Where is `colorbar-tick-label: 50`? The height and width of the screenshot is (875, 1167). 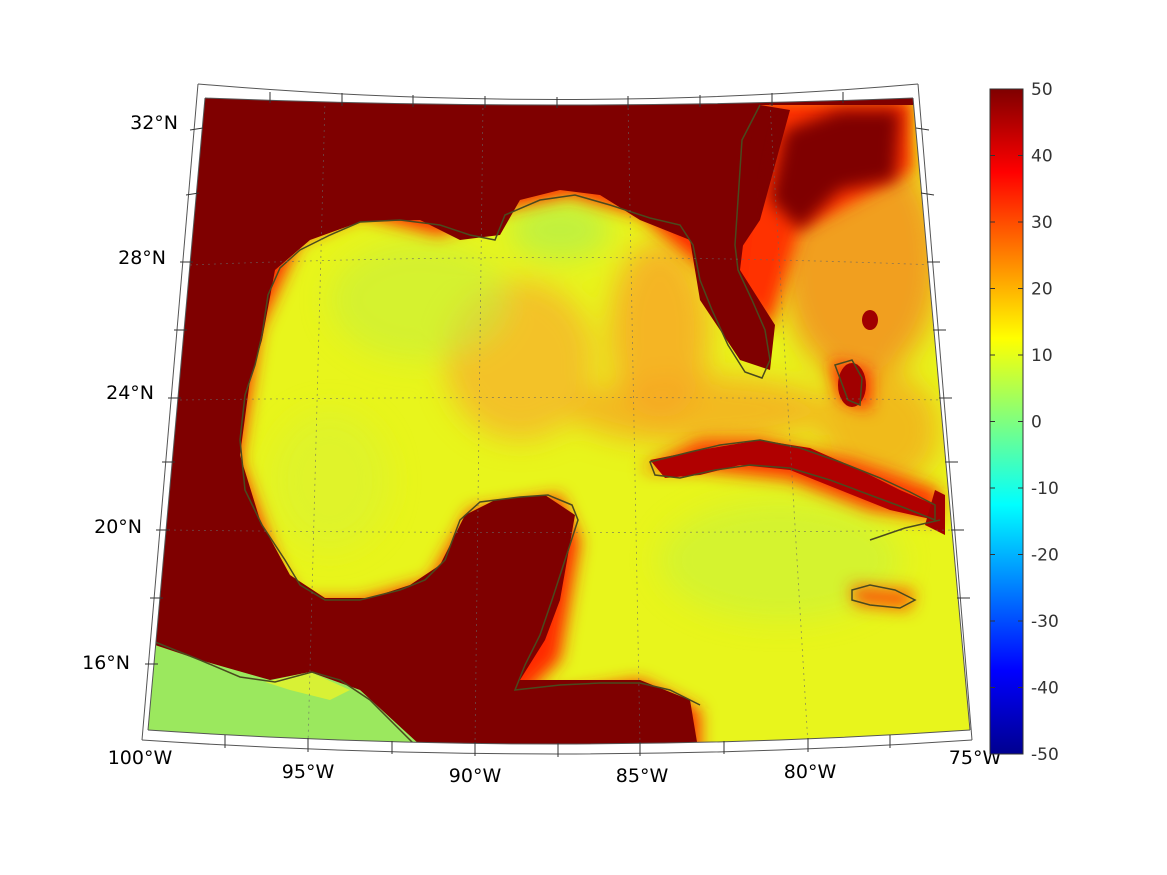
colorbar-tick-label: 50 is located at coordinates (1042, 90).